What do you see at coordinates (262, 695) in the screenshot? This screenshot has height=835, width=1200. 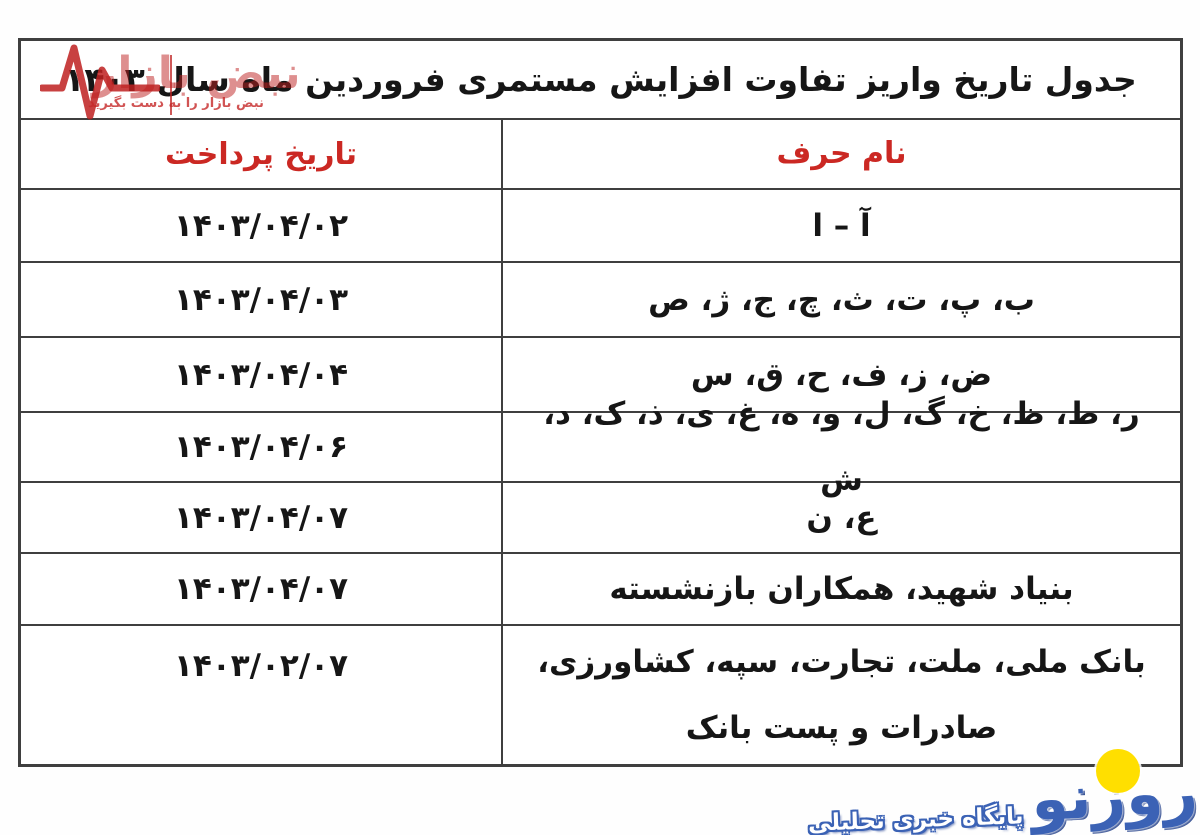 I see `payment-date-cell: ۱۴۰۳/۰۲/۰۷` at bounding box center [262, 695].